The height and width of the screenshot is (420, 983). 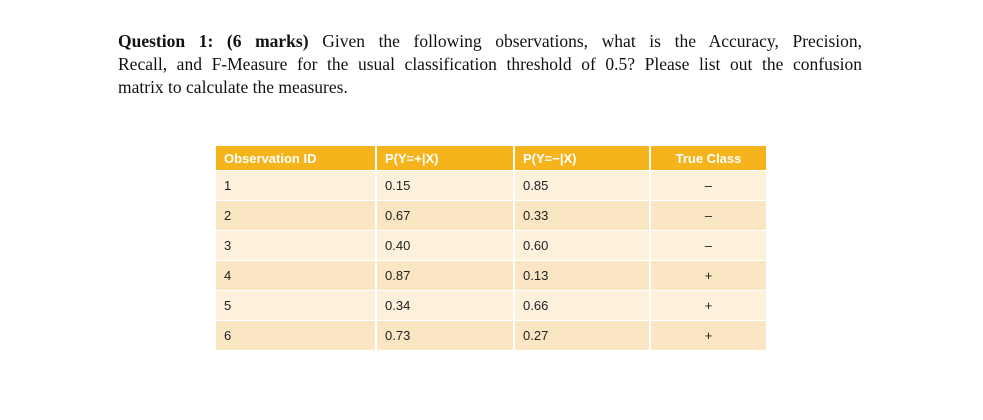 I want to click on table-cell: 0.15, so click(x=445, y=185).